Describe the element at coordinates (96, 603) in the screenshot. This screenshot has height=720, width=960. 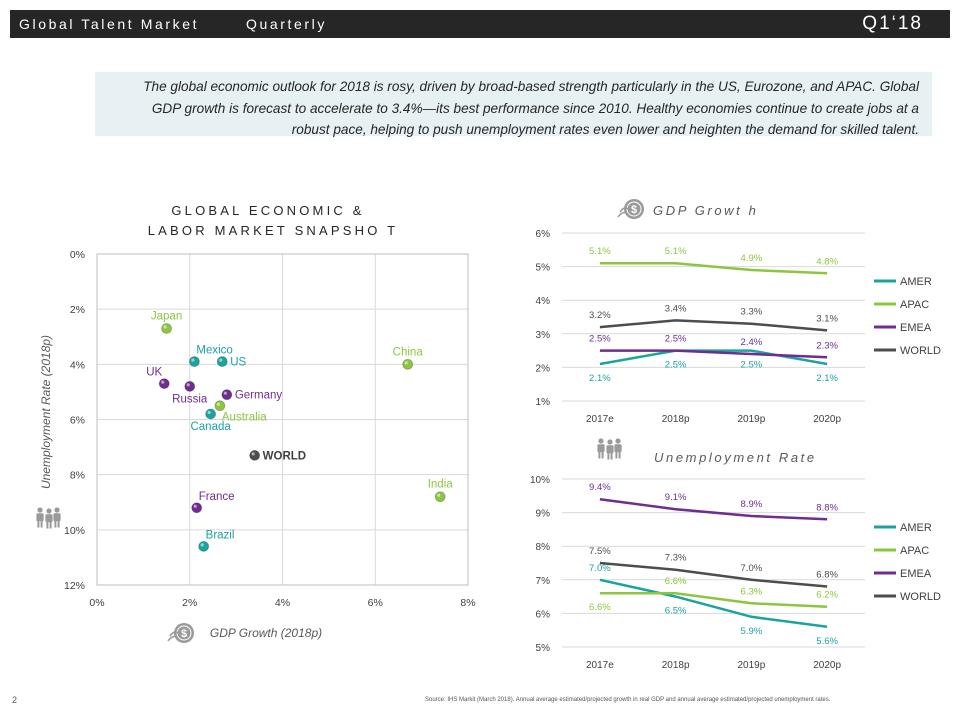
I see `scatter-x-tick: 0%` at that location.